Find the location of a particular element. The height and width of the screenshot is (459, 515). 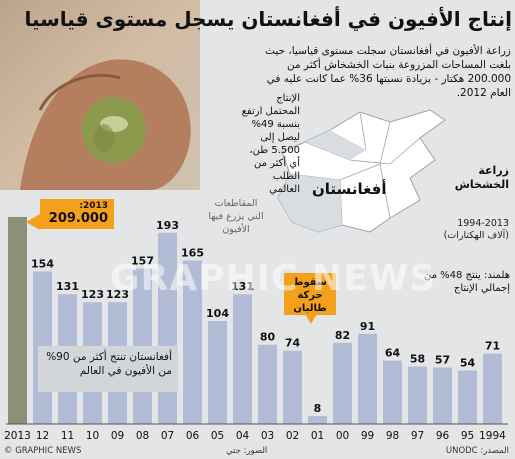

x-tick-label: 03 is located at coordinates (267, 436).